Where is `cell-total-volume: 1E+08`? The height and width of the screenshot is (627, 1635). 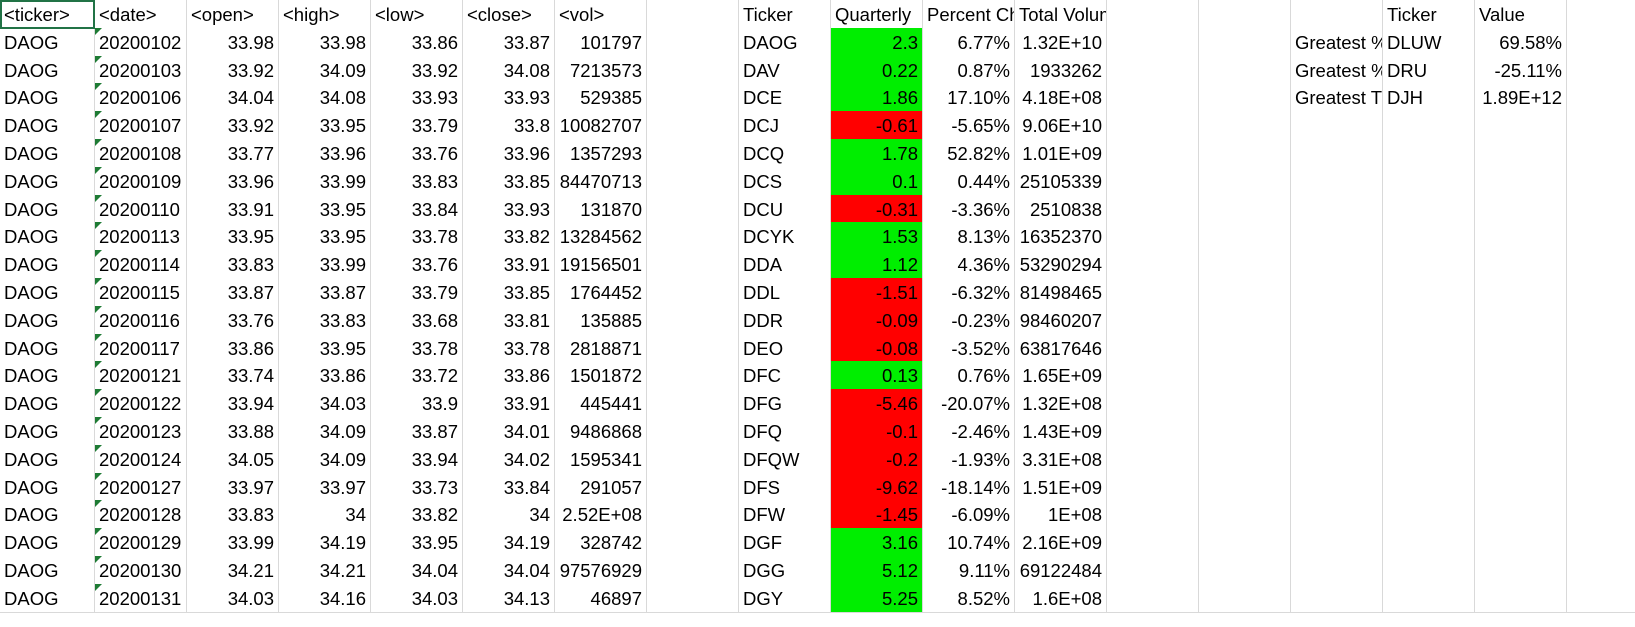 cell-total-volume: 1E+08 is located at coordinates (1061, 515).